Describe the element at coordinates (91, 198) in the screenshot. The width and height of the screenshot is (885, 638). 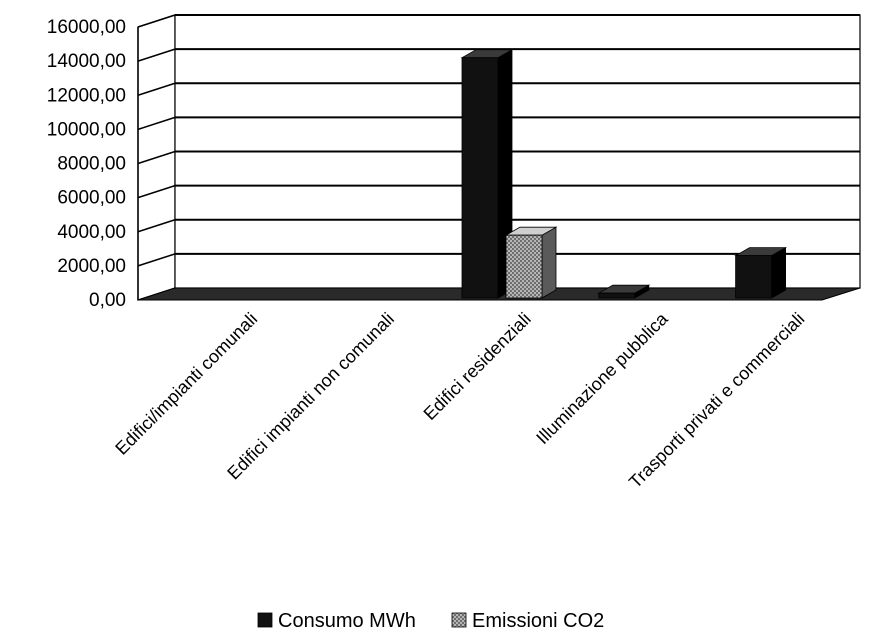
I see `y-tick-label: 6000,00` at that location.